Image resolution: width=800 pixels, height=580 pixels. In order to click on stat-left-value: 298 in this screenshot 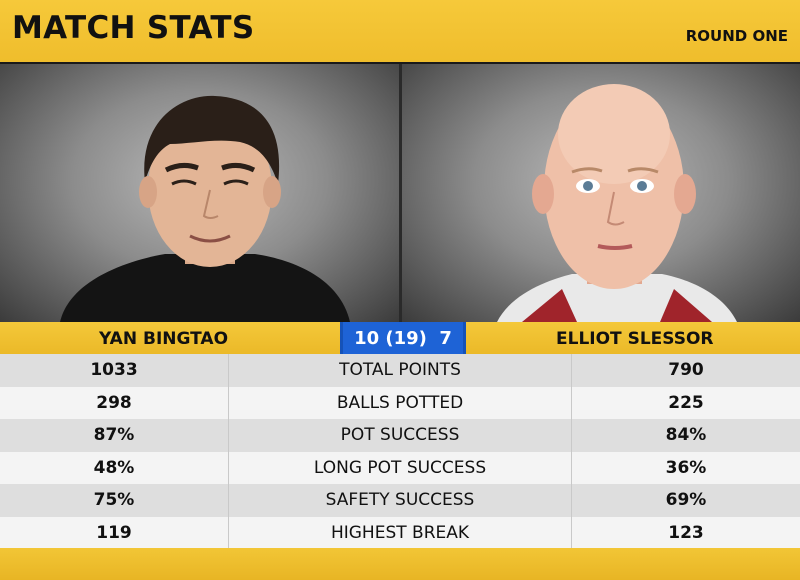, I will do `click(114, 402)`.